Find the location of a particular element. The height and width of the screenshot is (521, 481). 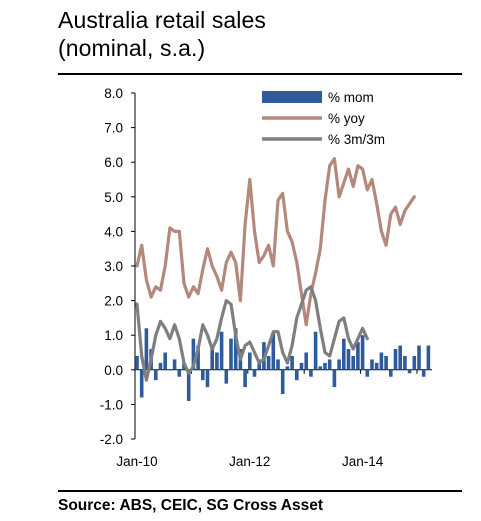

chart-title: Australia retail sales (nominal, s.a.) is located at coordinates (162, 34).